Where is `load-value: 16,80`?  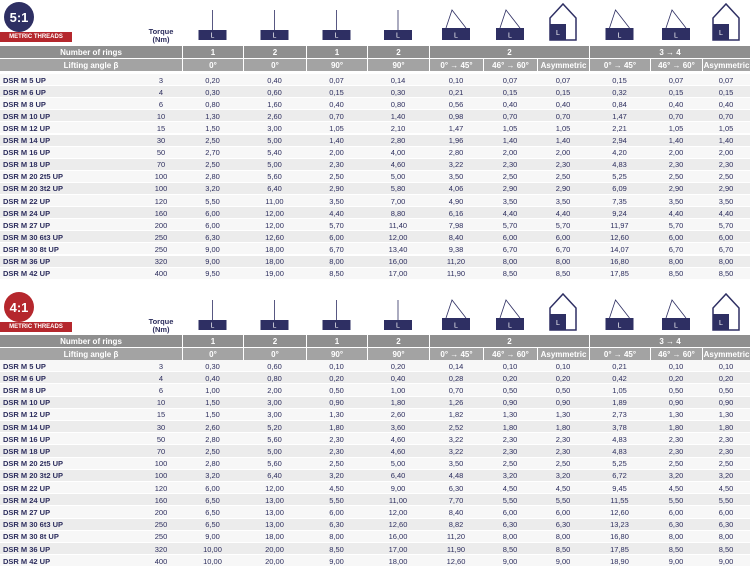
load-value: 16,80 is located at coordinates (619, 262).